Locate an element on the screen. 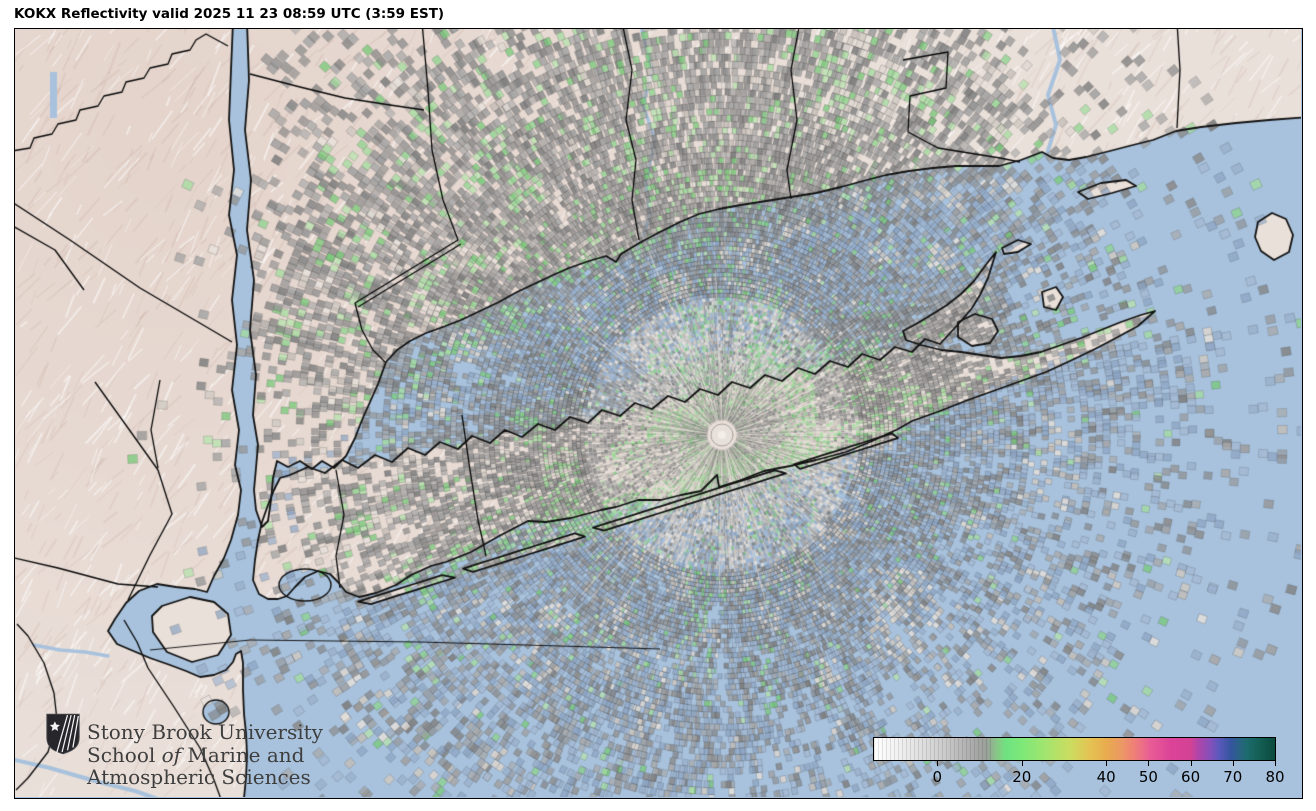  credit-line2-post: Marine and is located at coordinates (243, 754).